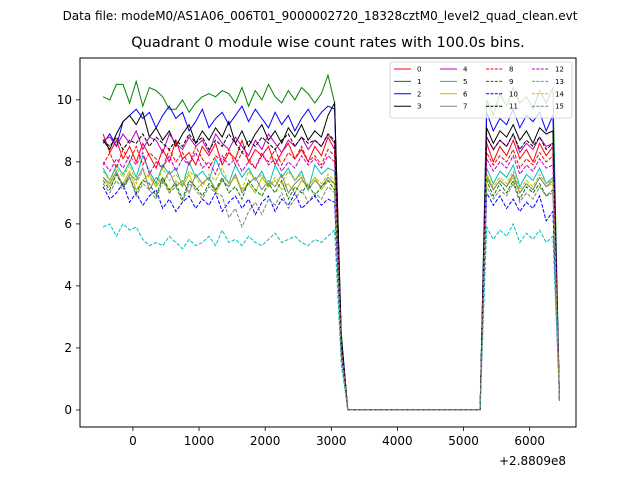  Describe the element at coordinates (265, 441) in the screenshot. I see `x-tick-label: 2000` at that location.